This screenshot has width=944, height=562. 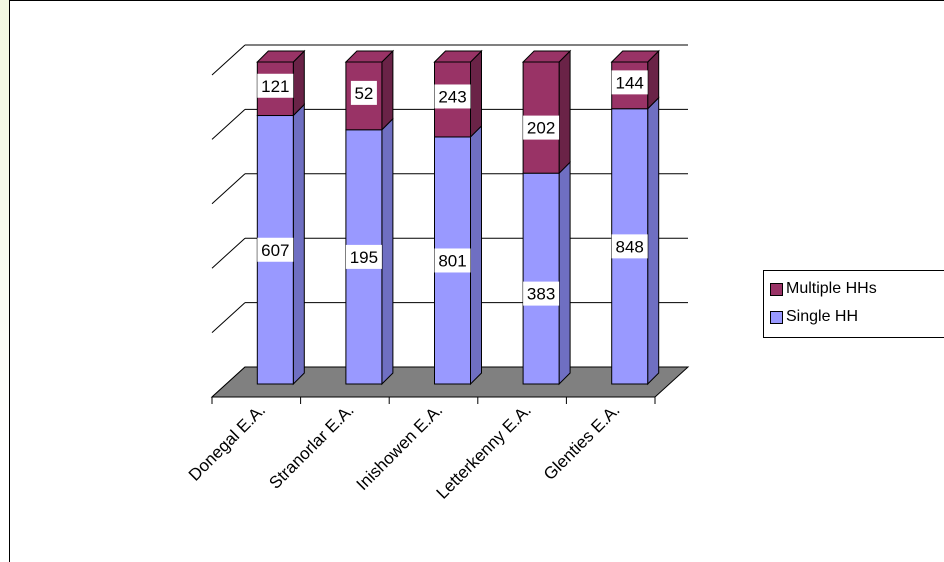 I want to click on data-label-single-hh: 195, so click(x=364, y=257).